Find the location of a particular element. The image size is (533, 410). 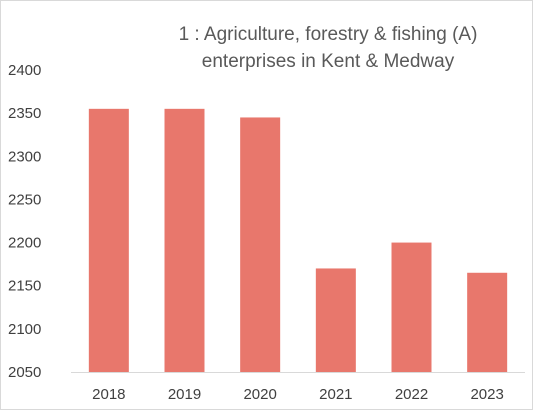

bar-2021 is located at coordinates (335, 320).